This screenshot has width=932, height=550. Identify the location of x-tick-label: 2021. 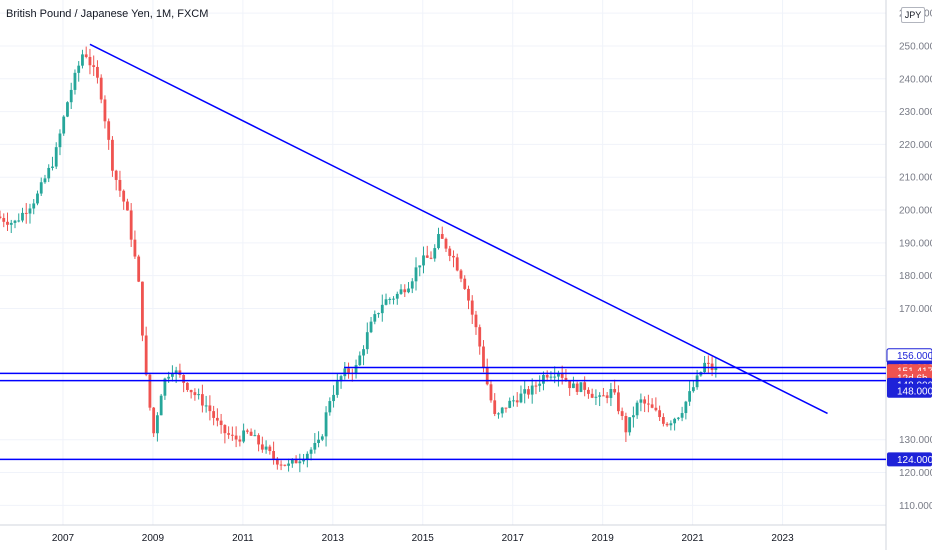
(692, 538).